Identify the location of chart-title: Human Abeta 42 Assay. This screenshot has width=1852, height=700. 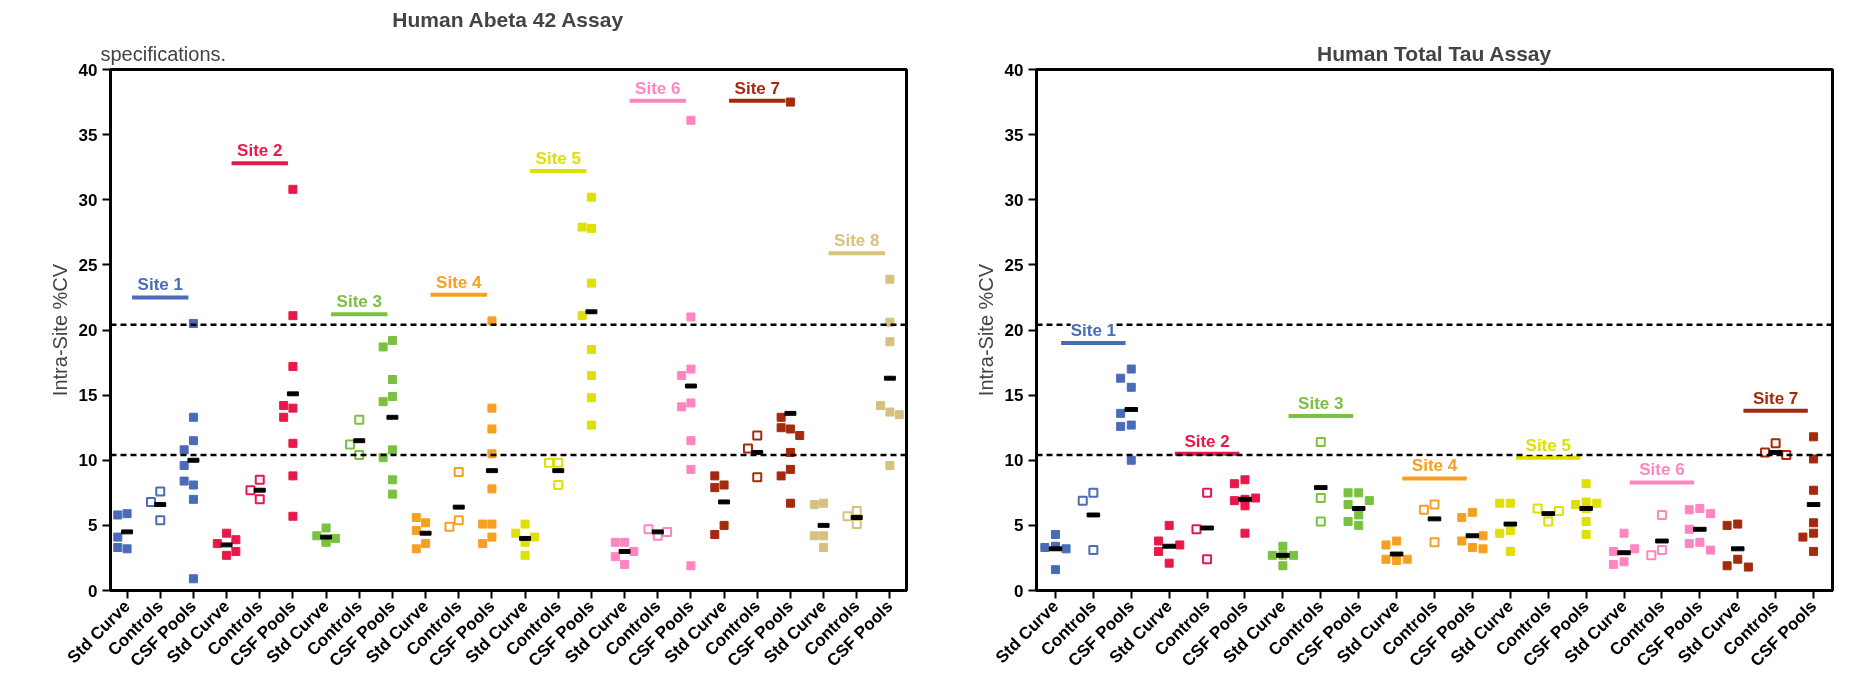
(508, 19).